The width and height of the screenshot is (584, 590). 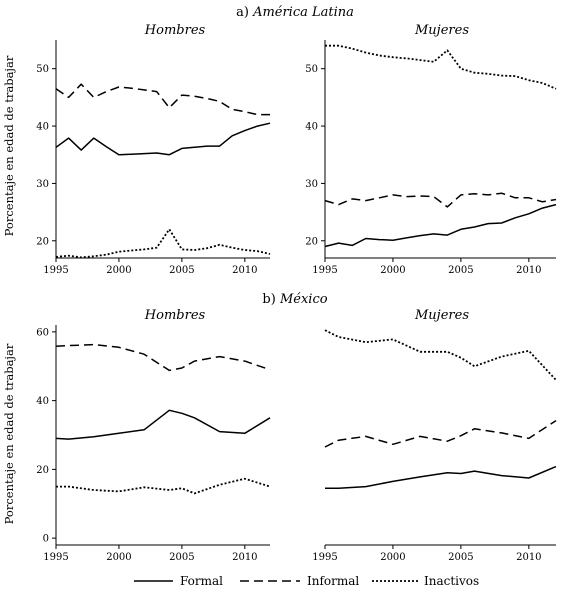 I want to click on legend: Formal Informal Inactivos, so click(x=306, y=581).